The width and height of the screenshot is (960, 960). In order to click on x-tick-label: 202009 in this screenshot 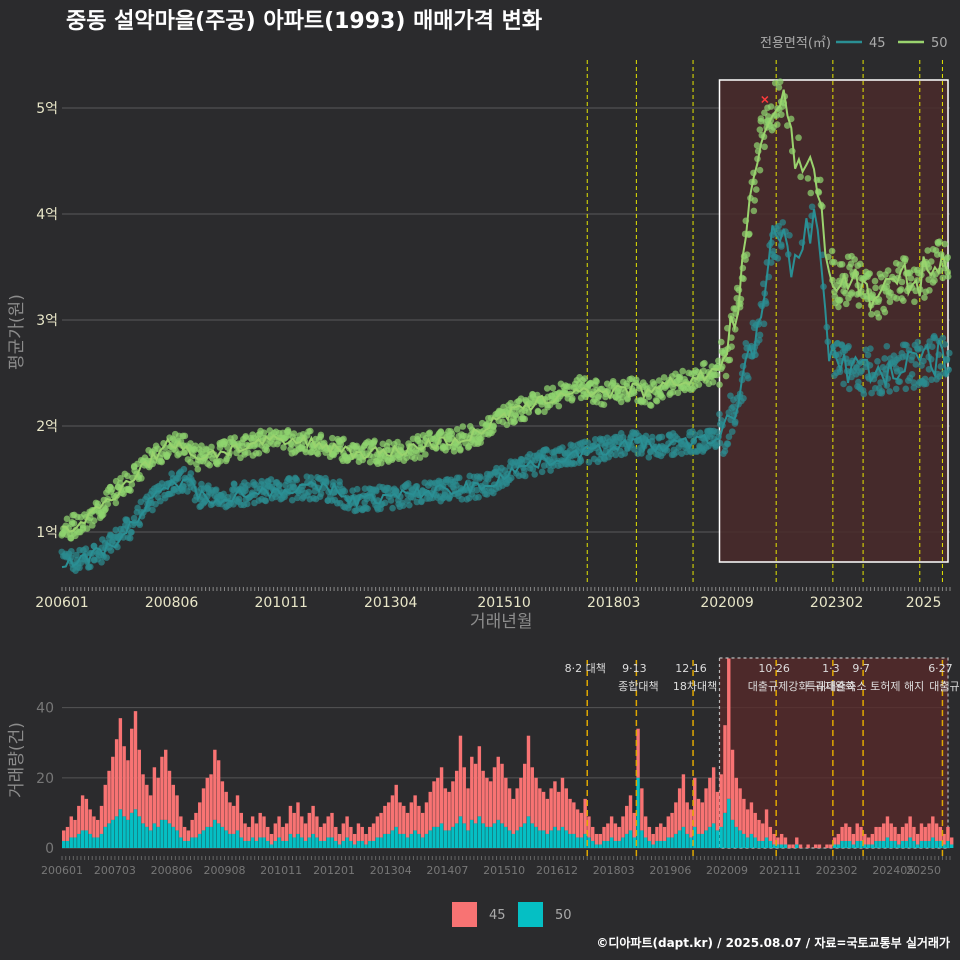, I will do `click(726, 603)`.